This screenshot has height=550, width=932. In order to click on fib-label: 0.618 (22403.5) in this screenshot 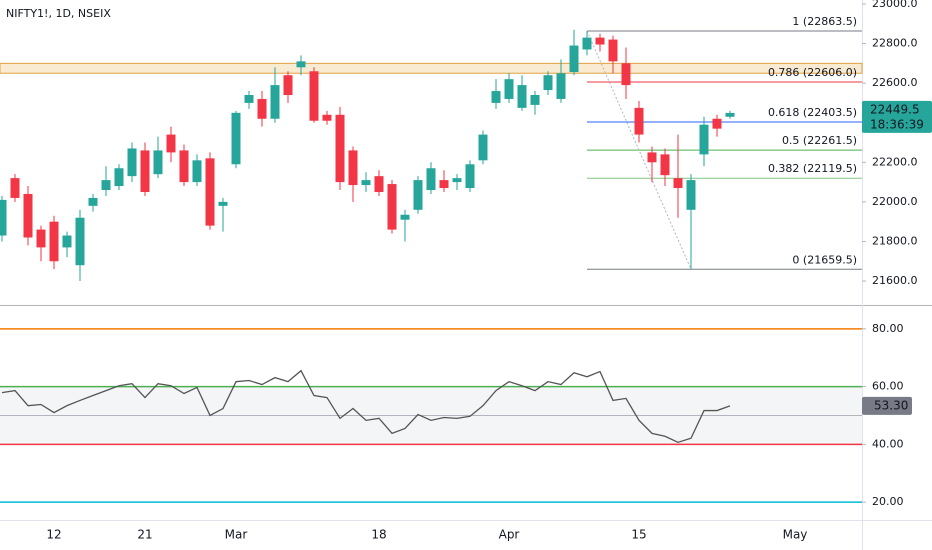, I will do `click(812, 112)`.